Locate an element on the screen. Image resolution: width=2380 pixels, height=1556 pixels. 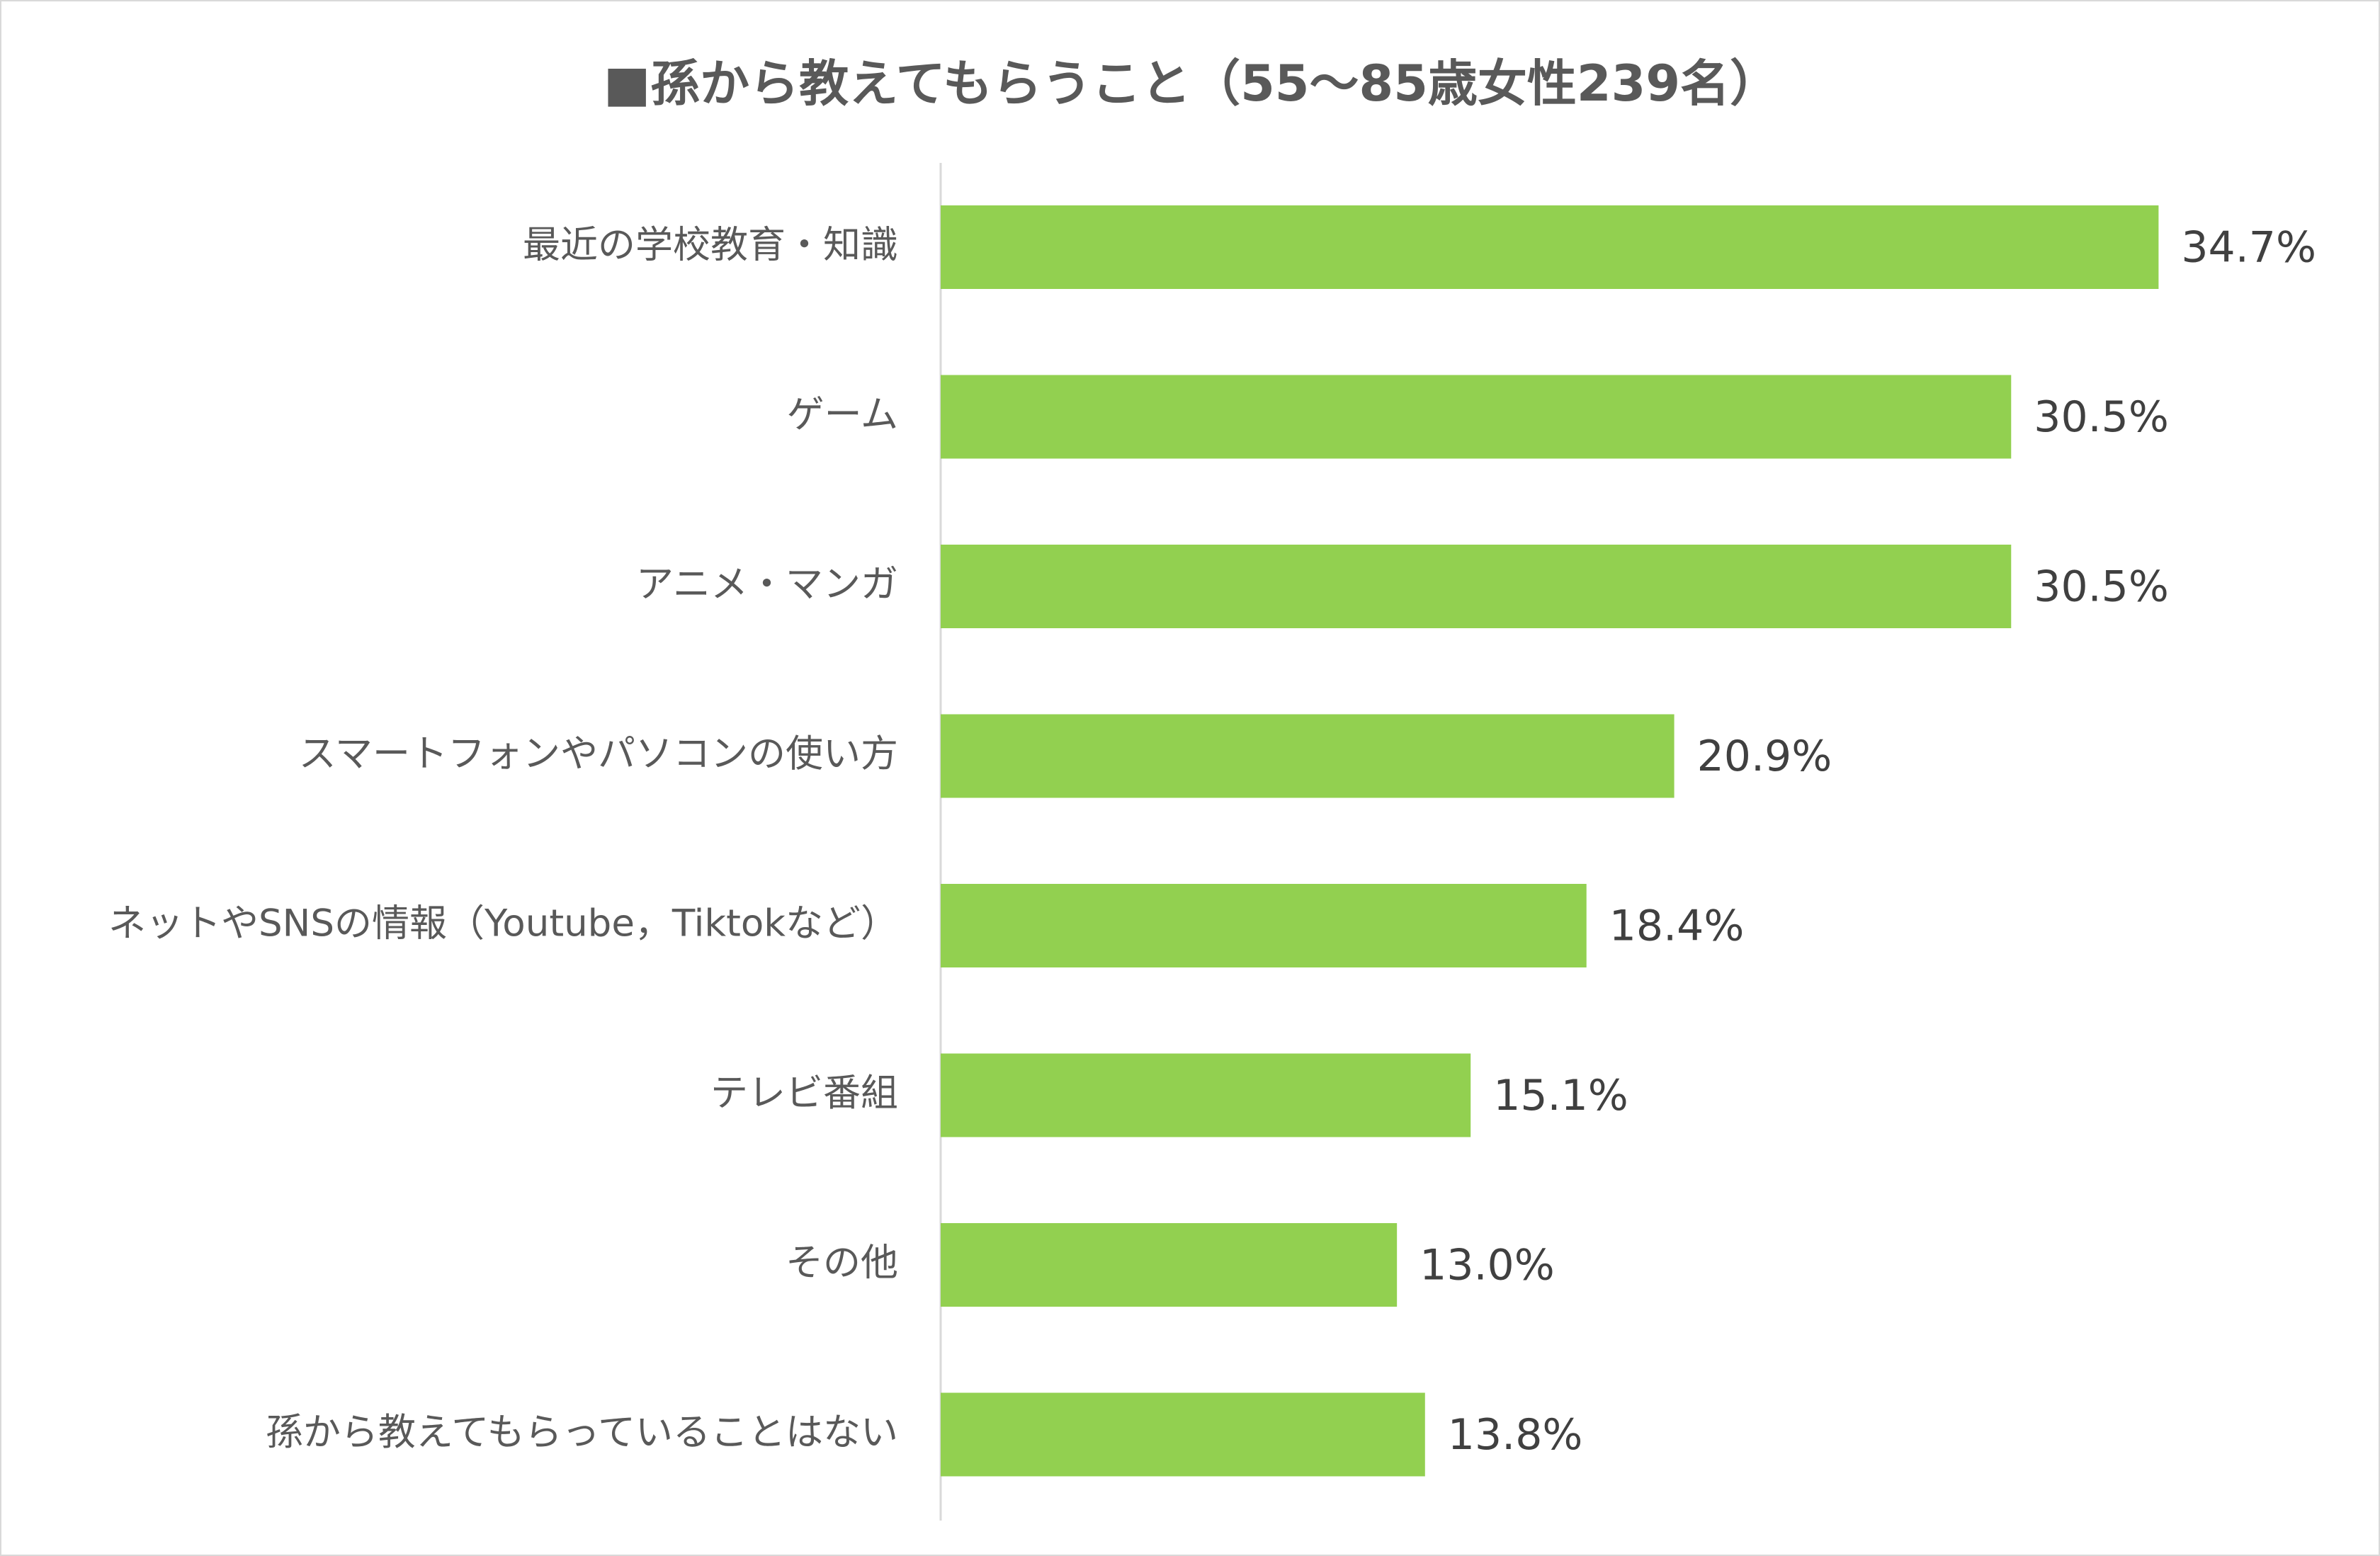
data-label: 20.9% is located at coordinates (1764, 756).